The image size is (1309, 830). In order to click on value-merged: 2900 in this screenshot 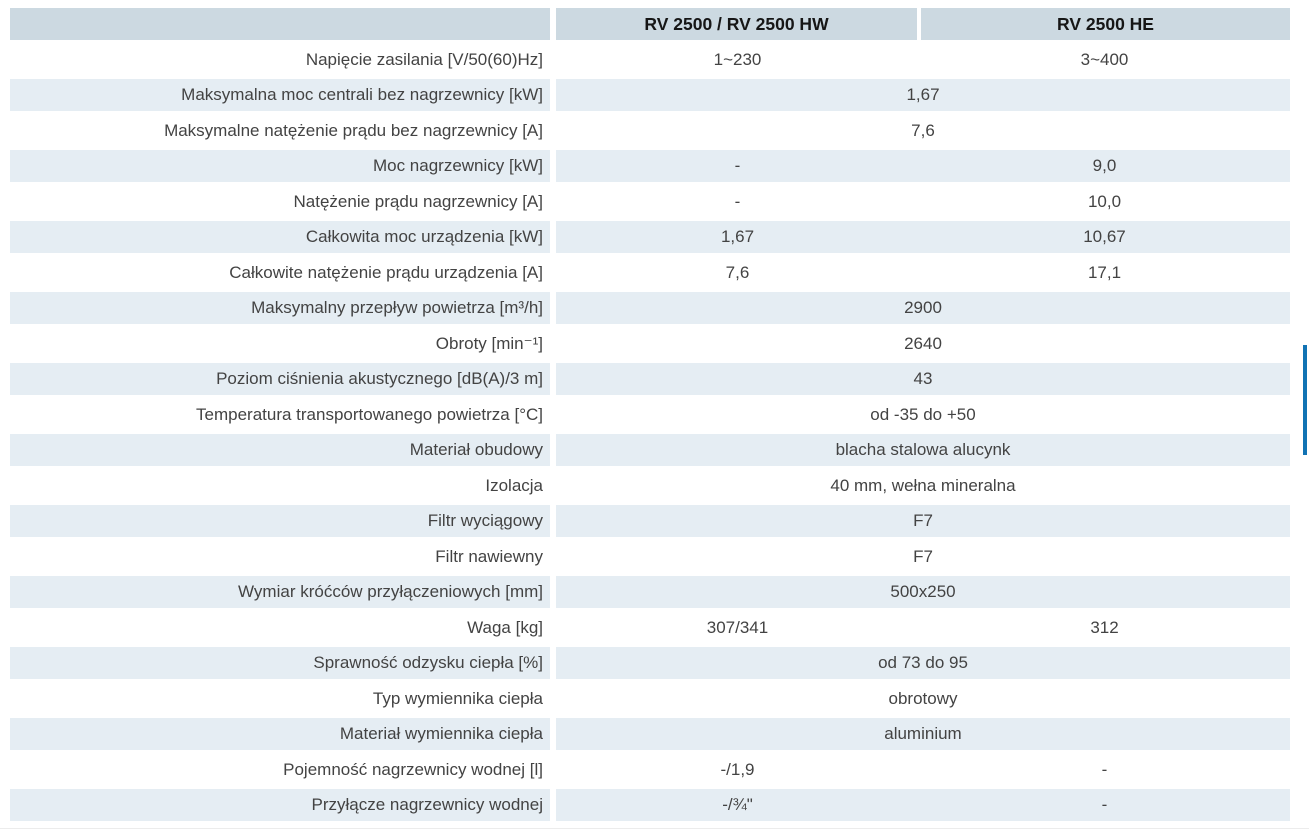, I will do `click(923, 307)`.